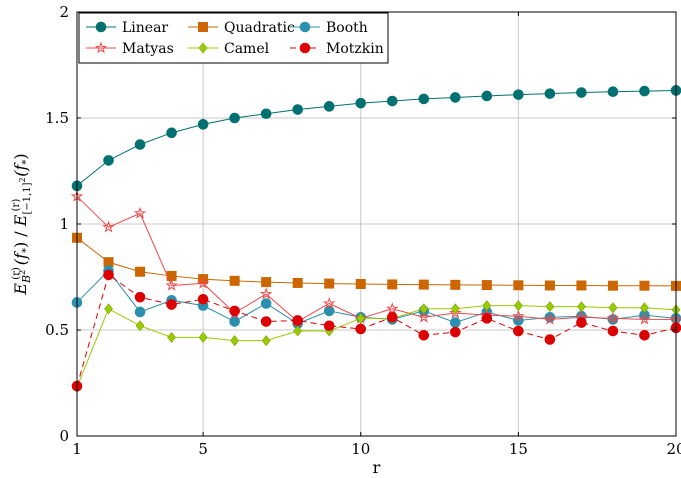 This screenshot has height=478, width=681. I want to click on x-axis-label: r, so click(377, 467).